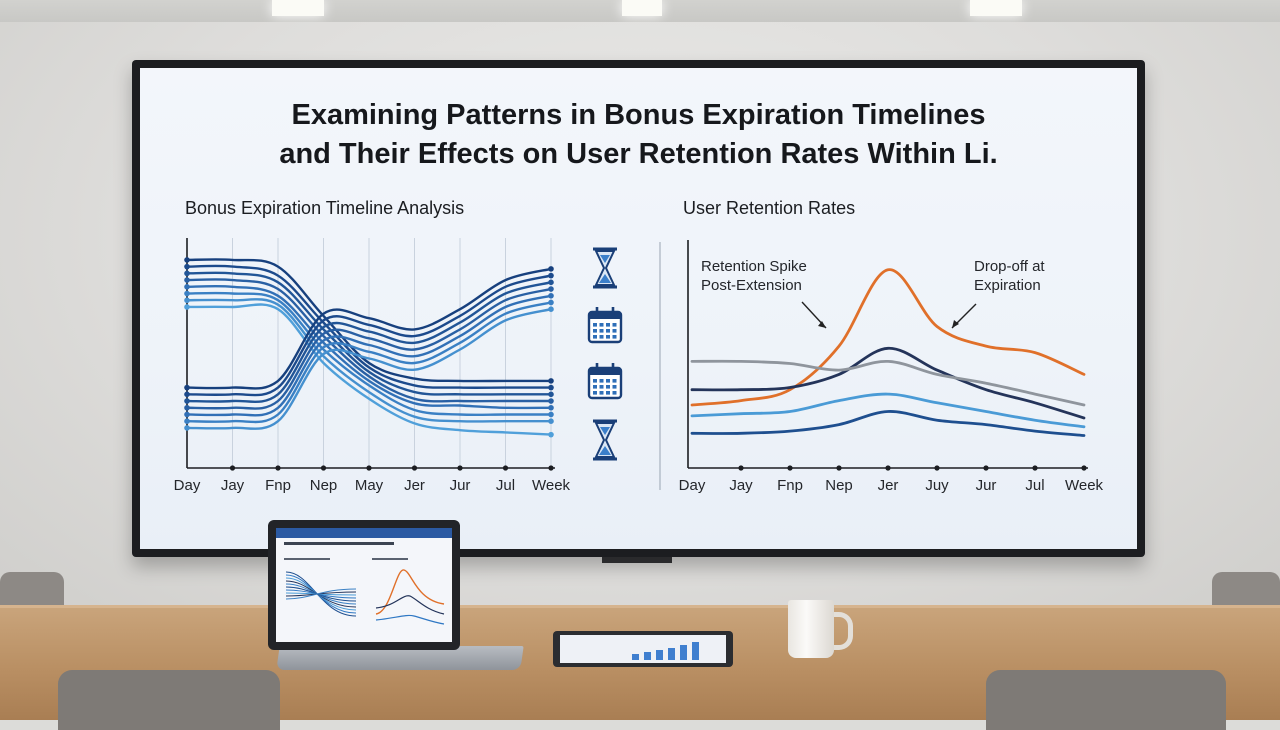 The image size is (1280, 730). I want to click on annotation-drop-off-line-1: Drop-off at, so click(1009, 266).